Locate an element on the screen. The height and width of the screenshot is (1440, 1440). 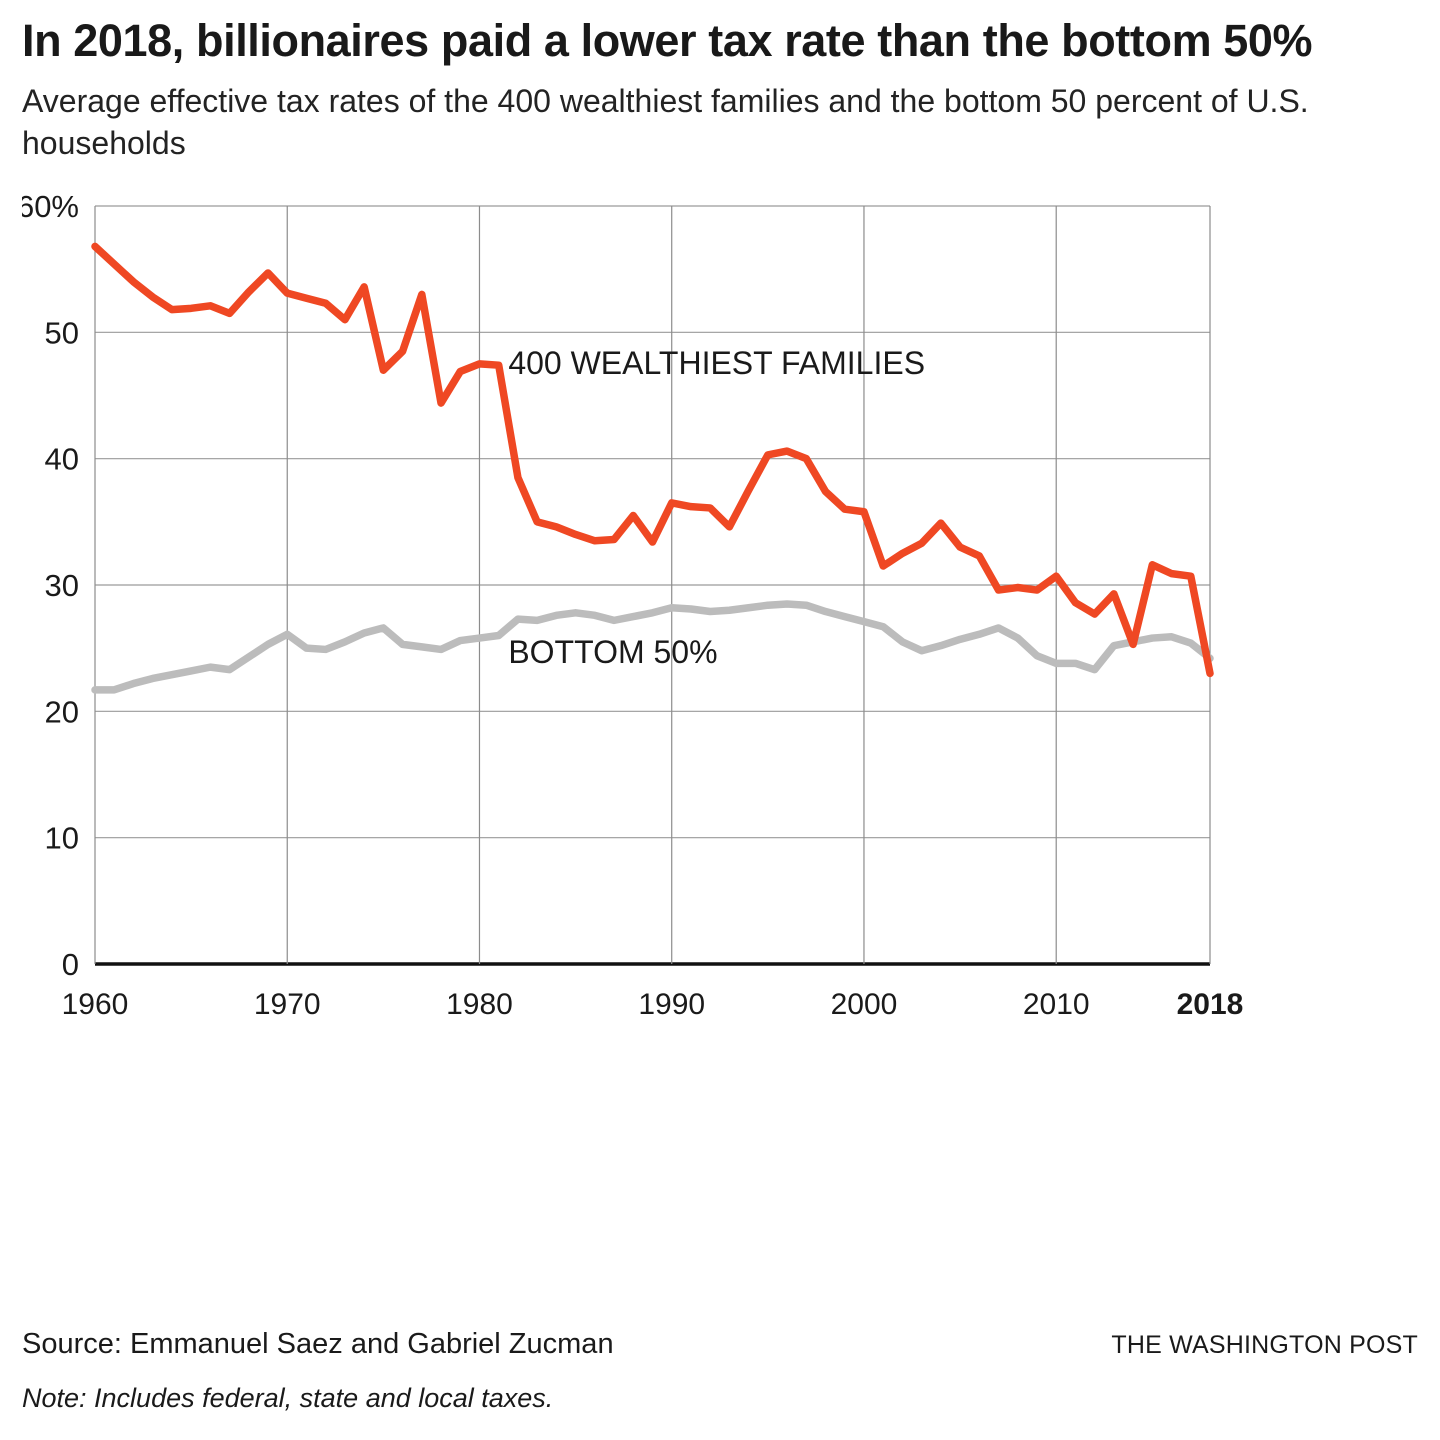
x-axis-tick-label: 1980 is located at coordinates (479, 1004).